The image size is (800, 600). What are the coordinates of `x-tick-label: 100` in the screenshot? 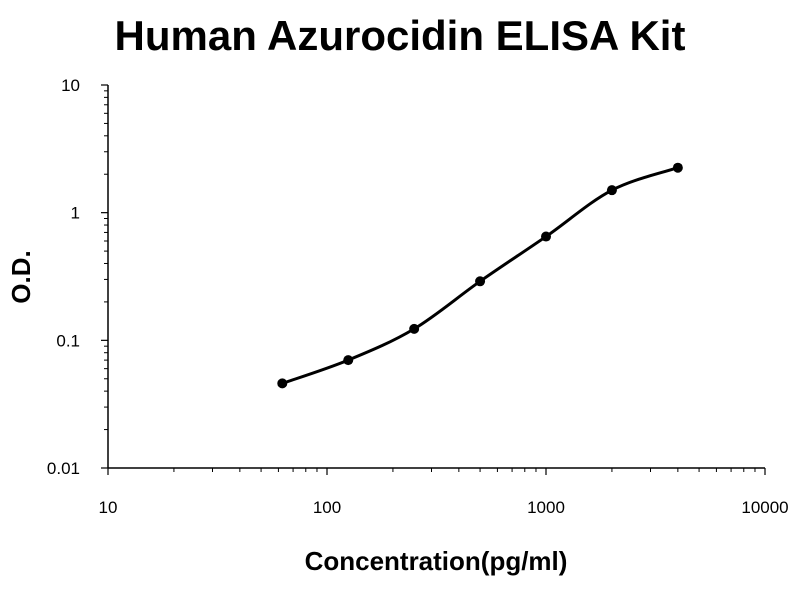 It's located at (327, 507).